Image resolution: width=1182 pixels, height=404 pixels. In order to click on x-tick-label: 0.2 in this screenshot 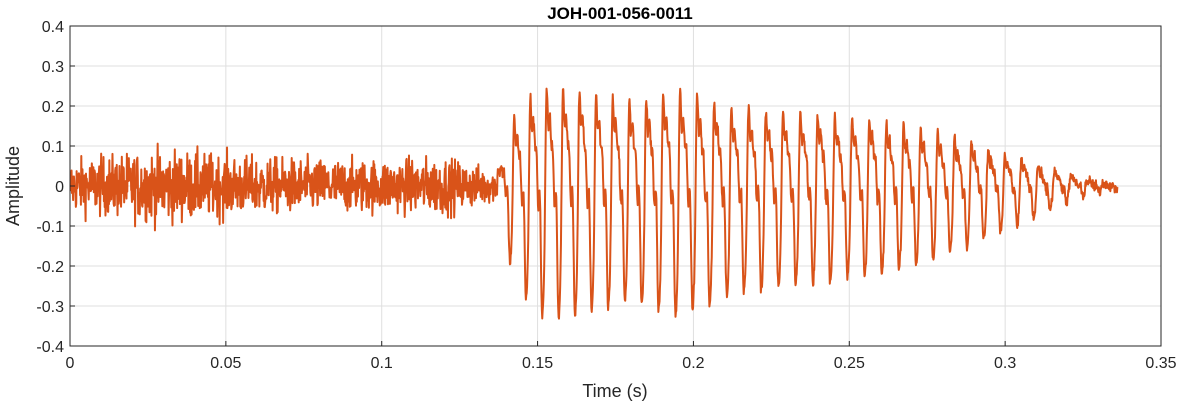, I will do `click(693, 363)`.